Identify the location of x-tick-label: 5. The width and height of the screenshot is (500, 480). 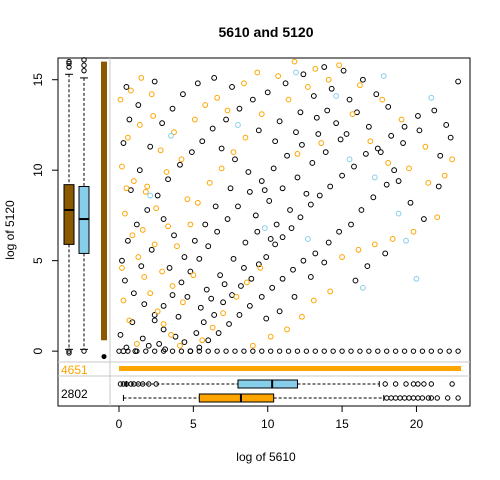
(193, 424).